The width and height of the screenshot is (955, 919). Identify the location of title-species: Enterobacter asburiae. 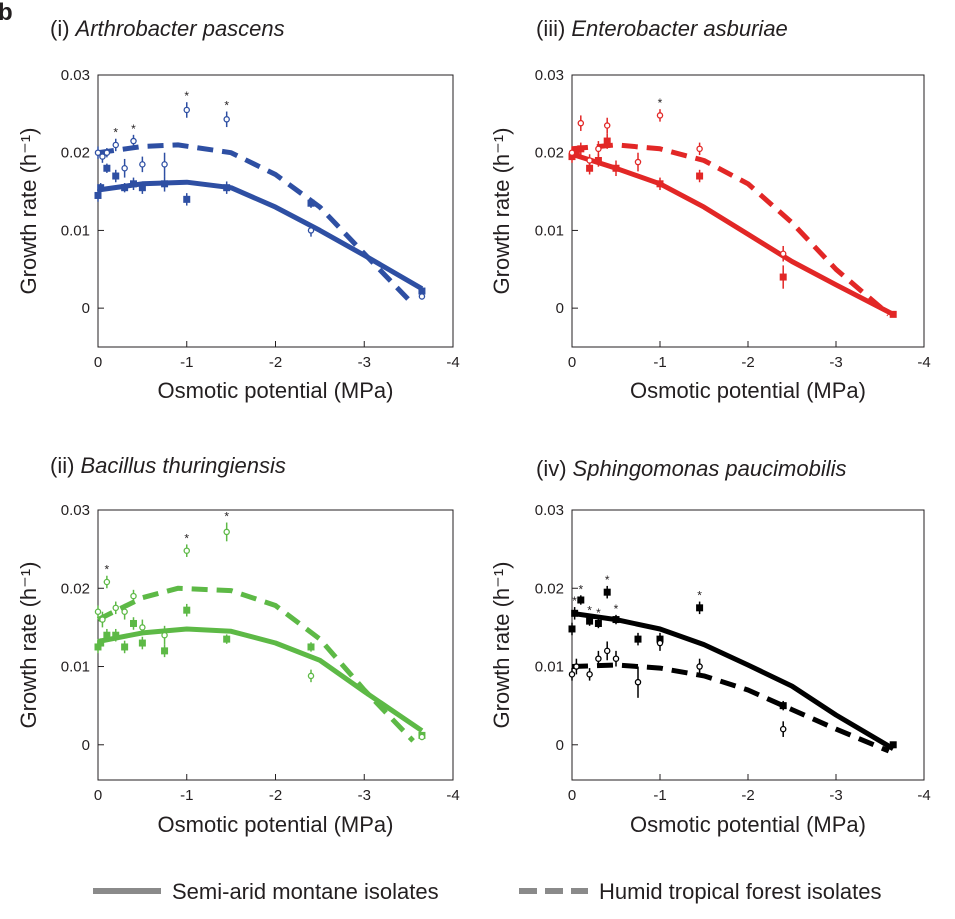
(679, 28).